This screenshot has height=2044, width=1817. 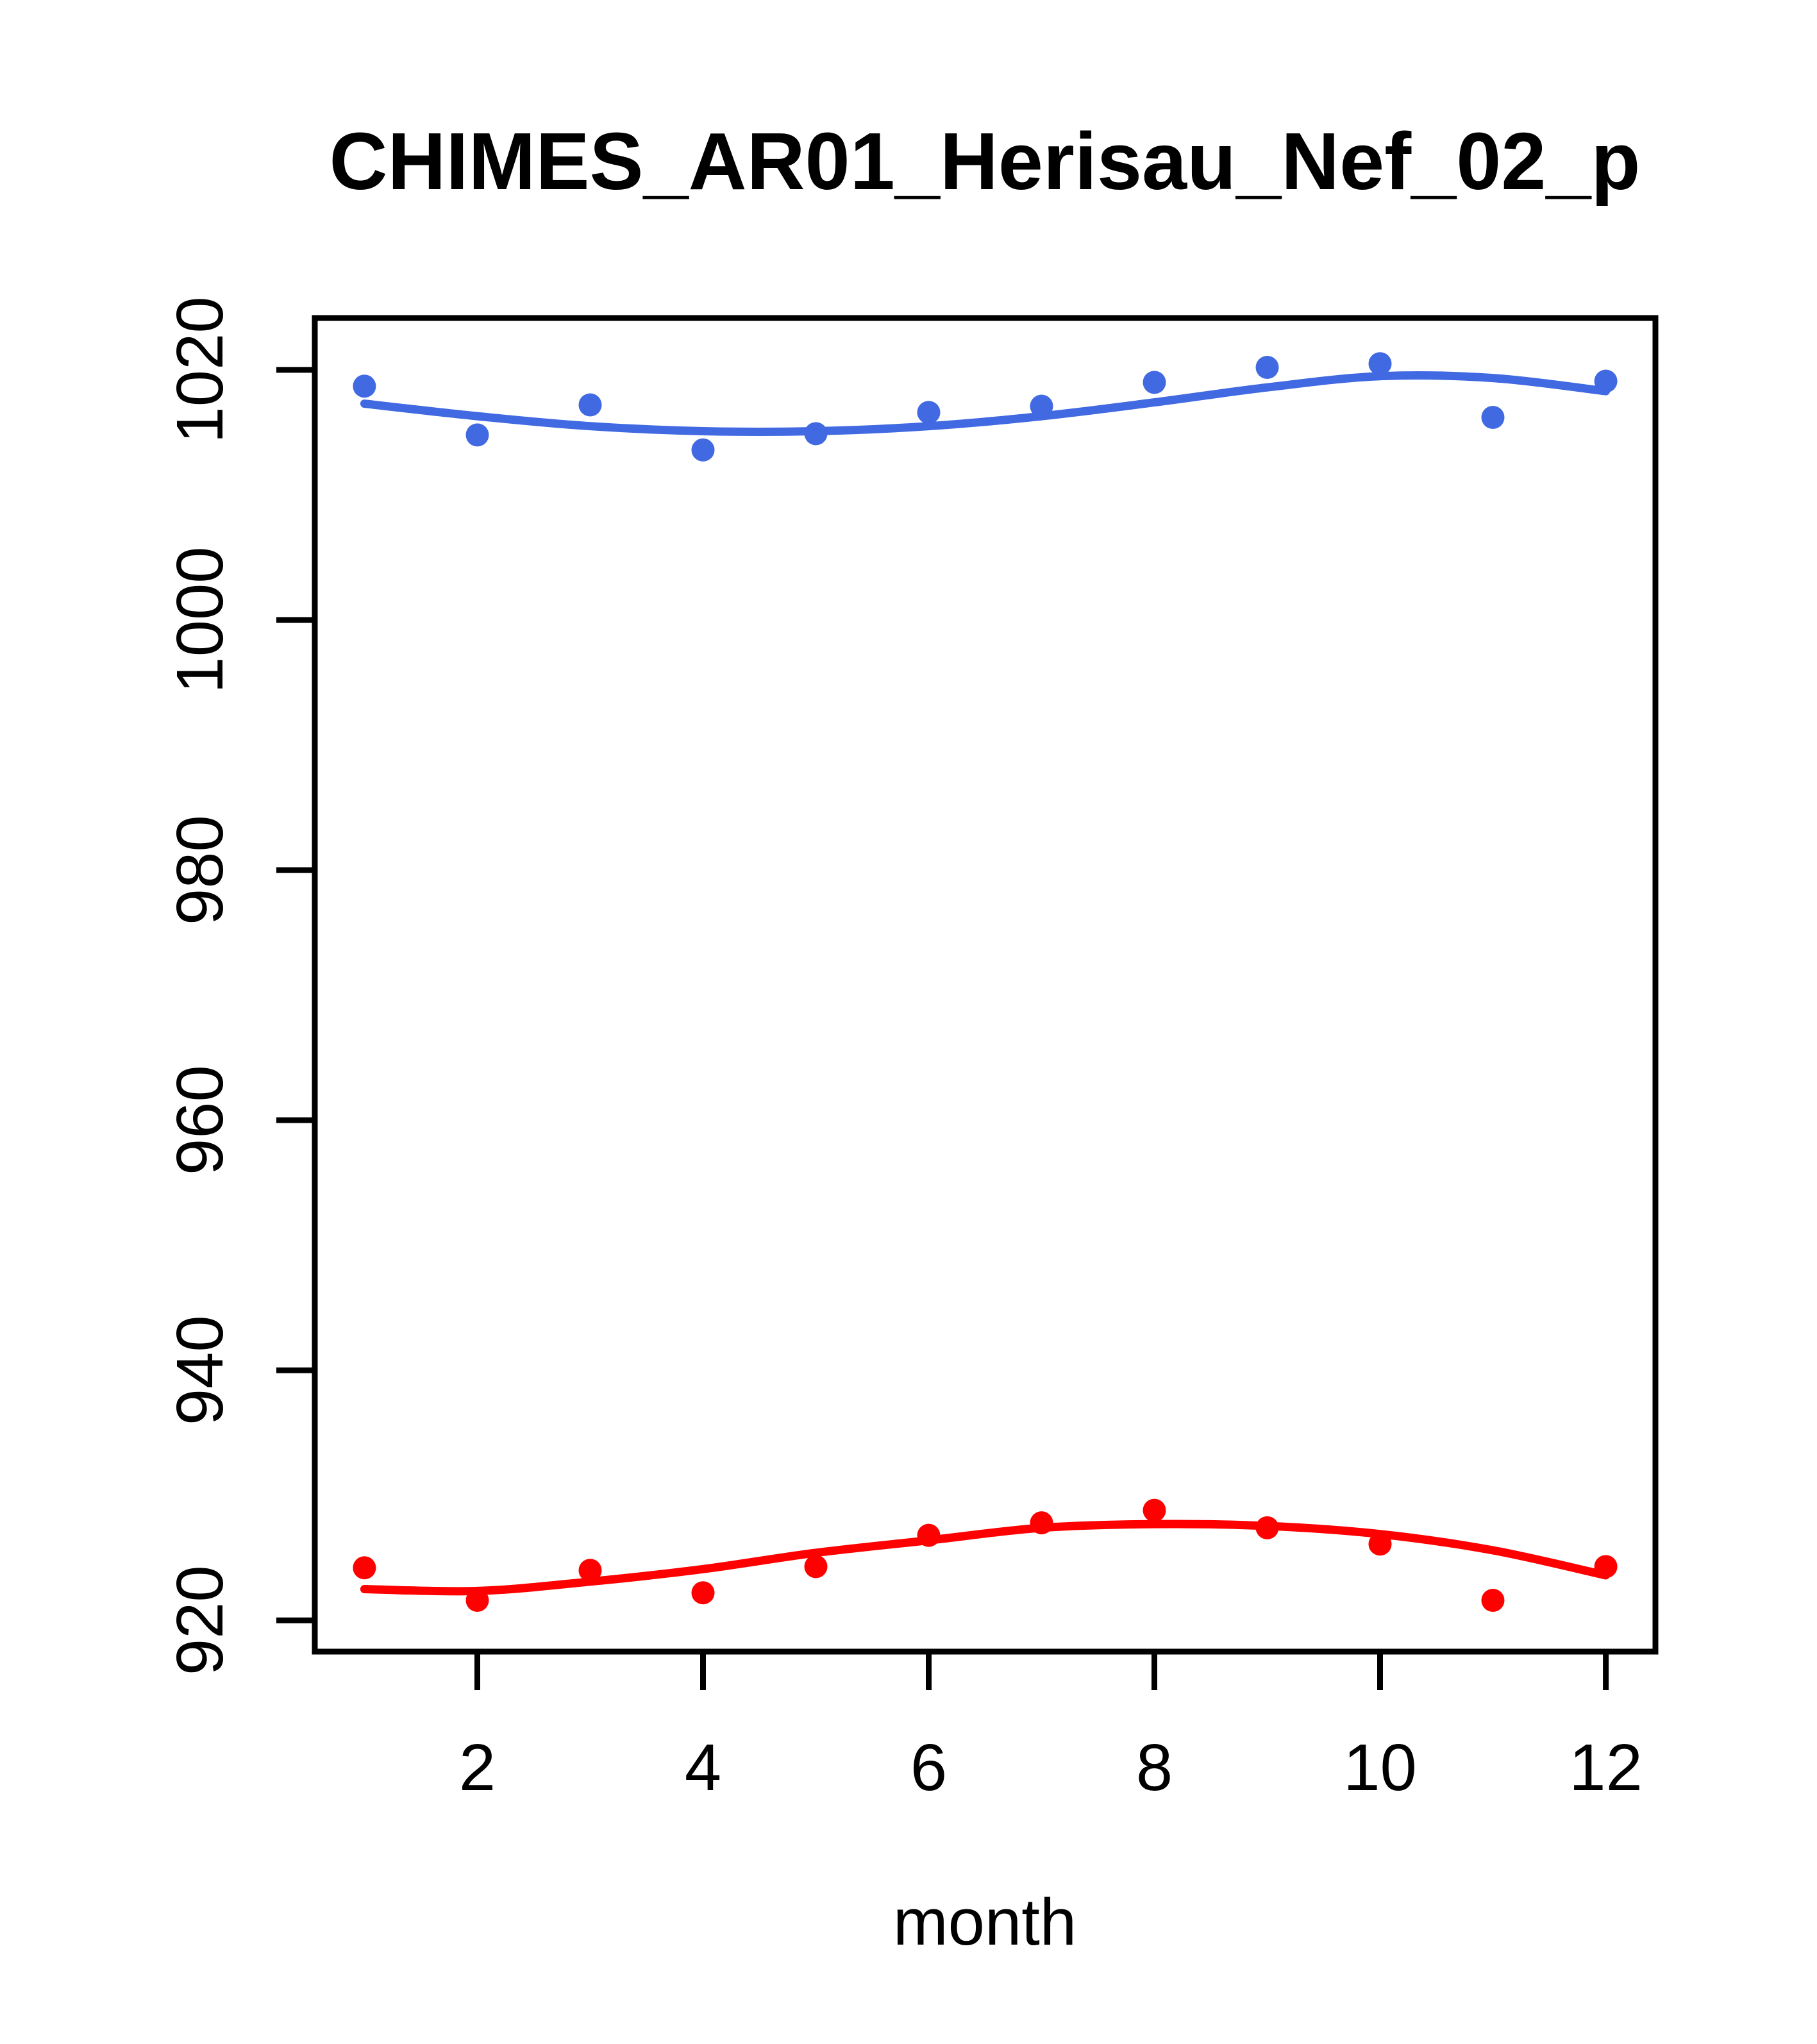 What do you see at coordinates (200, 1620) in the screenshot?
I see `y-tick-label: 920` at bounding box center [200, 1620].